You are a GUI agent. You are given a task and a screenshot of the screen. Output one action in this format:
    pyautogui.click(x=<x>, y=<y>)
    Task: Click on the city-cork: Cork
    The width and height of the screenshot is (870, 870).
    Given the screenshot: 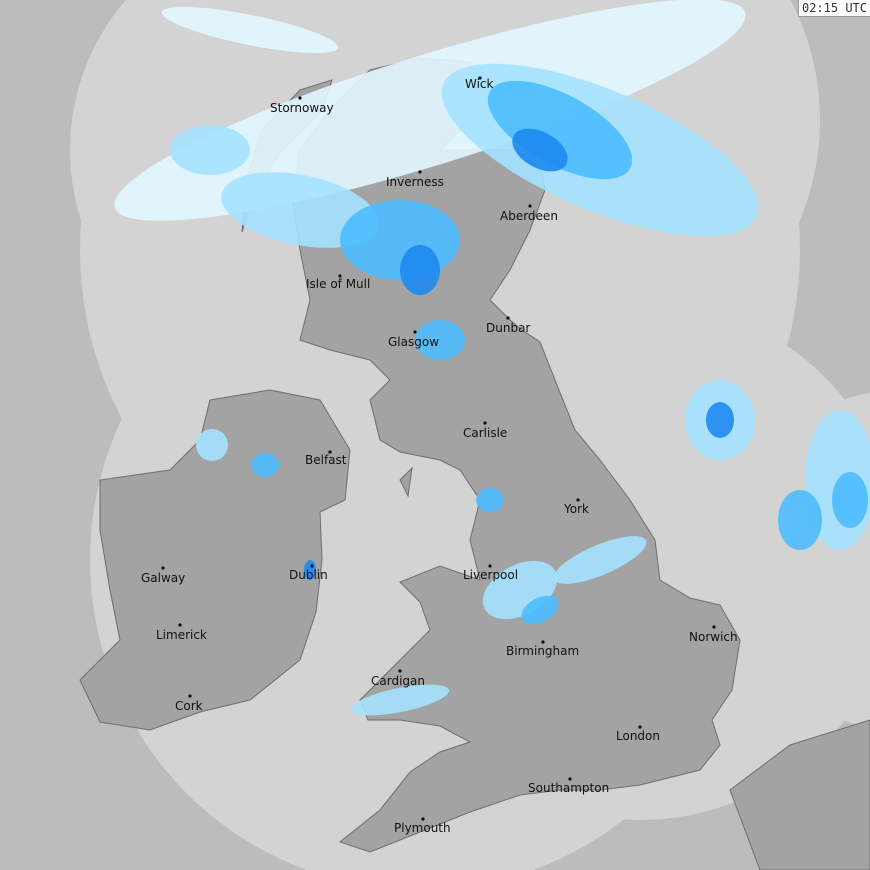 What is the action you would take?
    pyautogui.click(x=189, y=703)
    